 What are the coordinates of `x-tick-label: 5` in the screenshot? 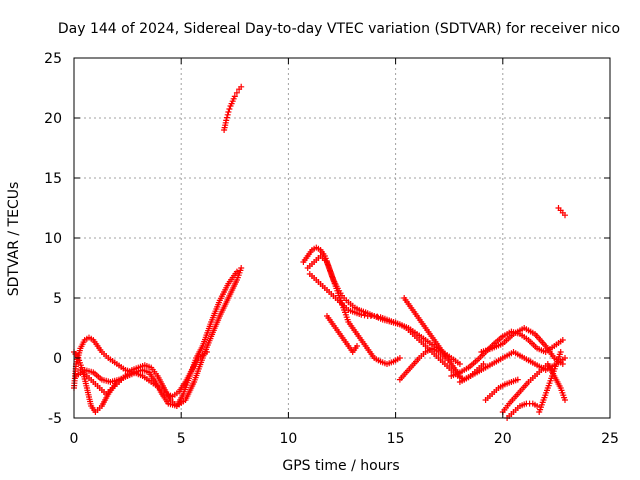 It's located at (181, 439).